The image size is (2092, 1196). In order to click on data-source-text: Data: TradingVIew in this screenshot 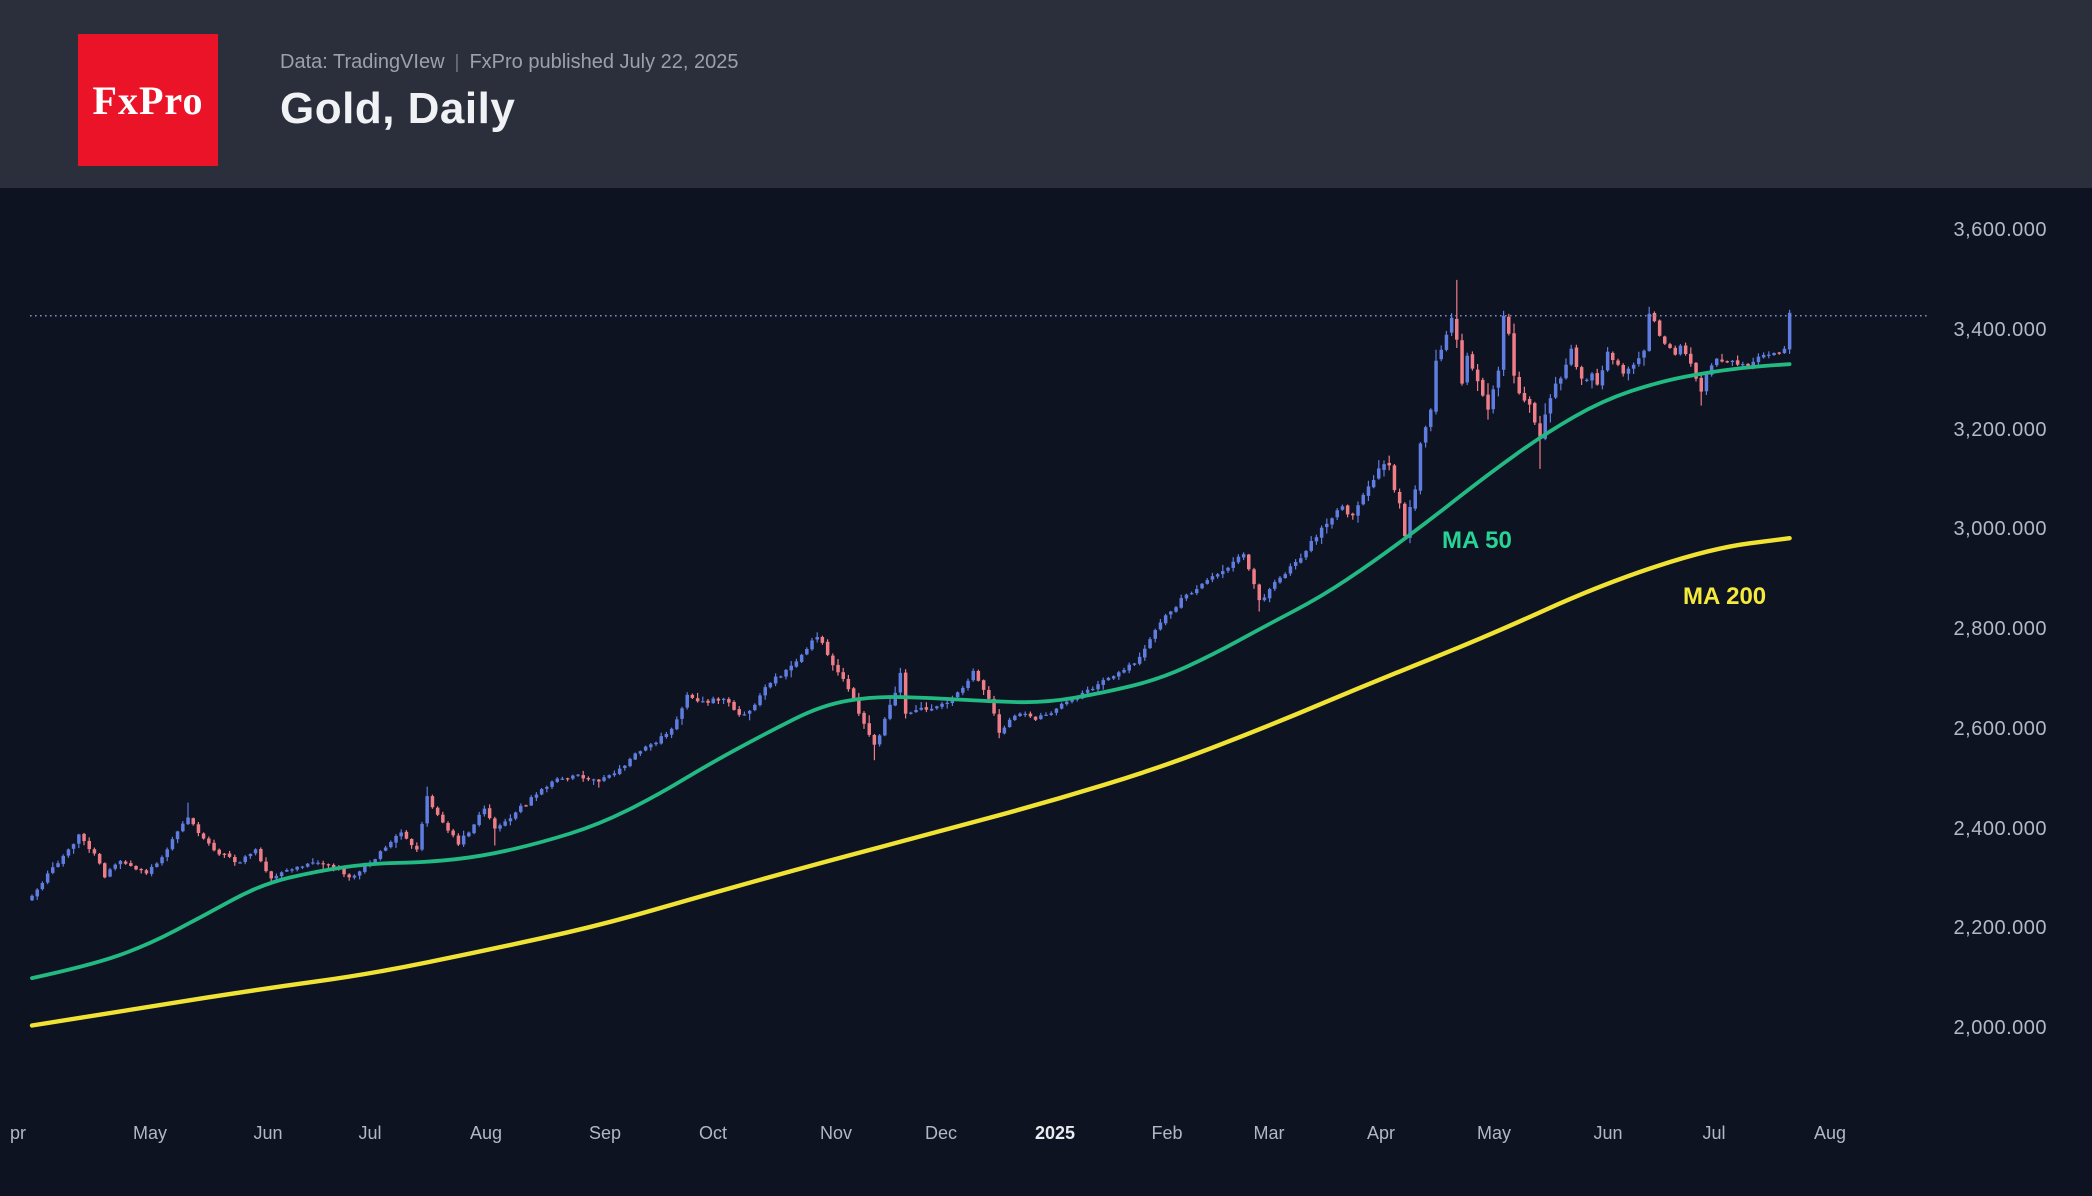, I will do `click(362, 62)`.